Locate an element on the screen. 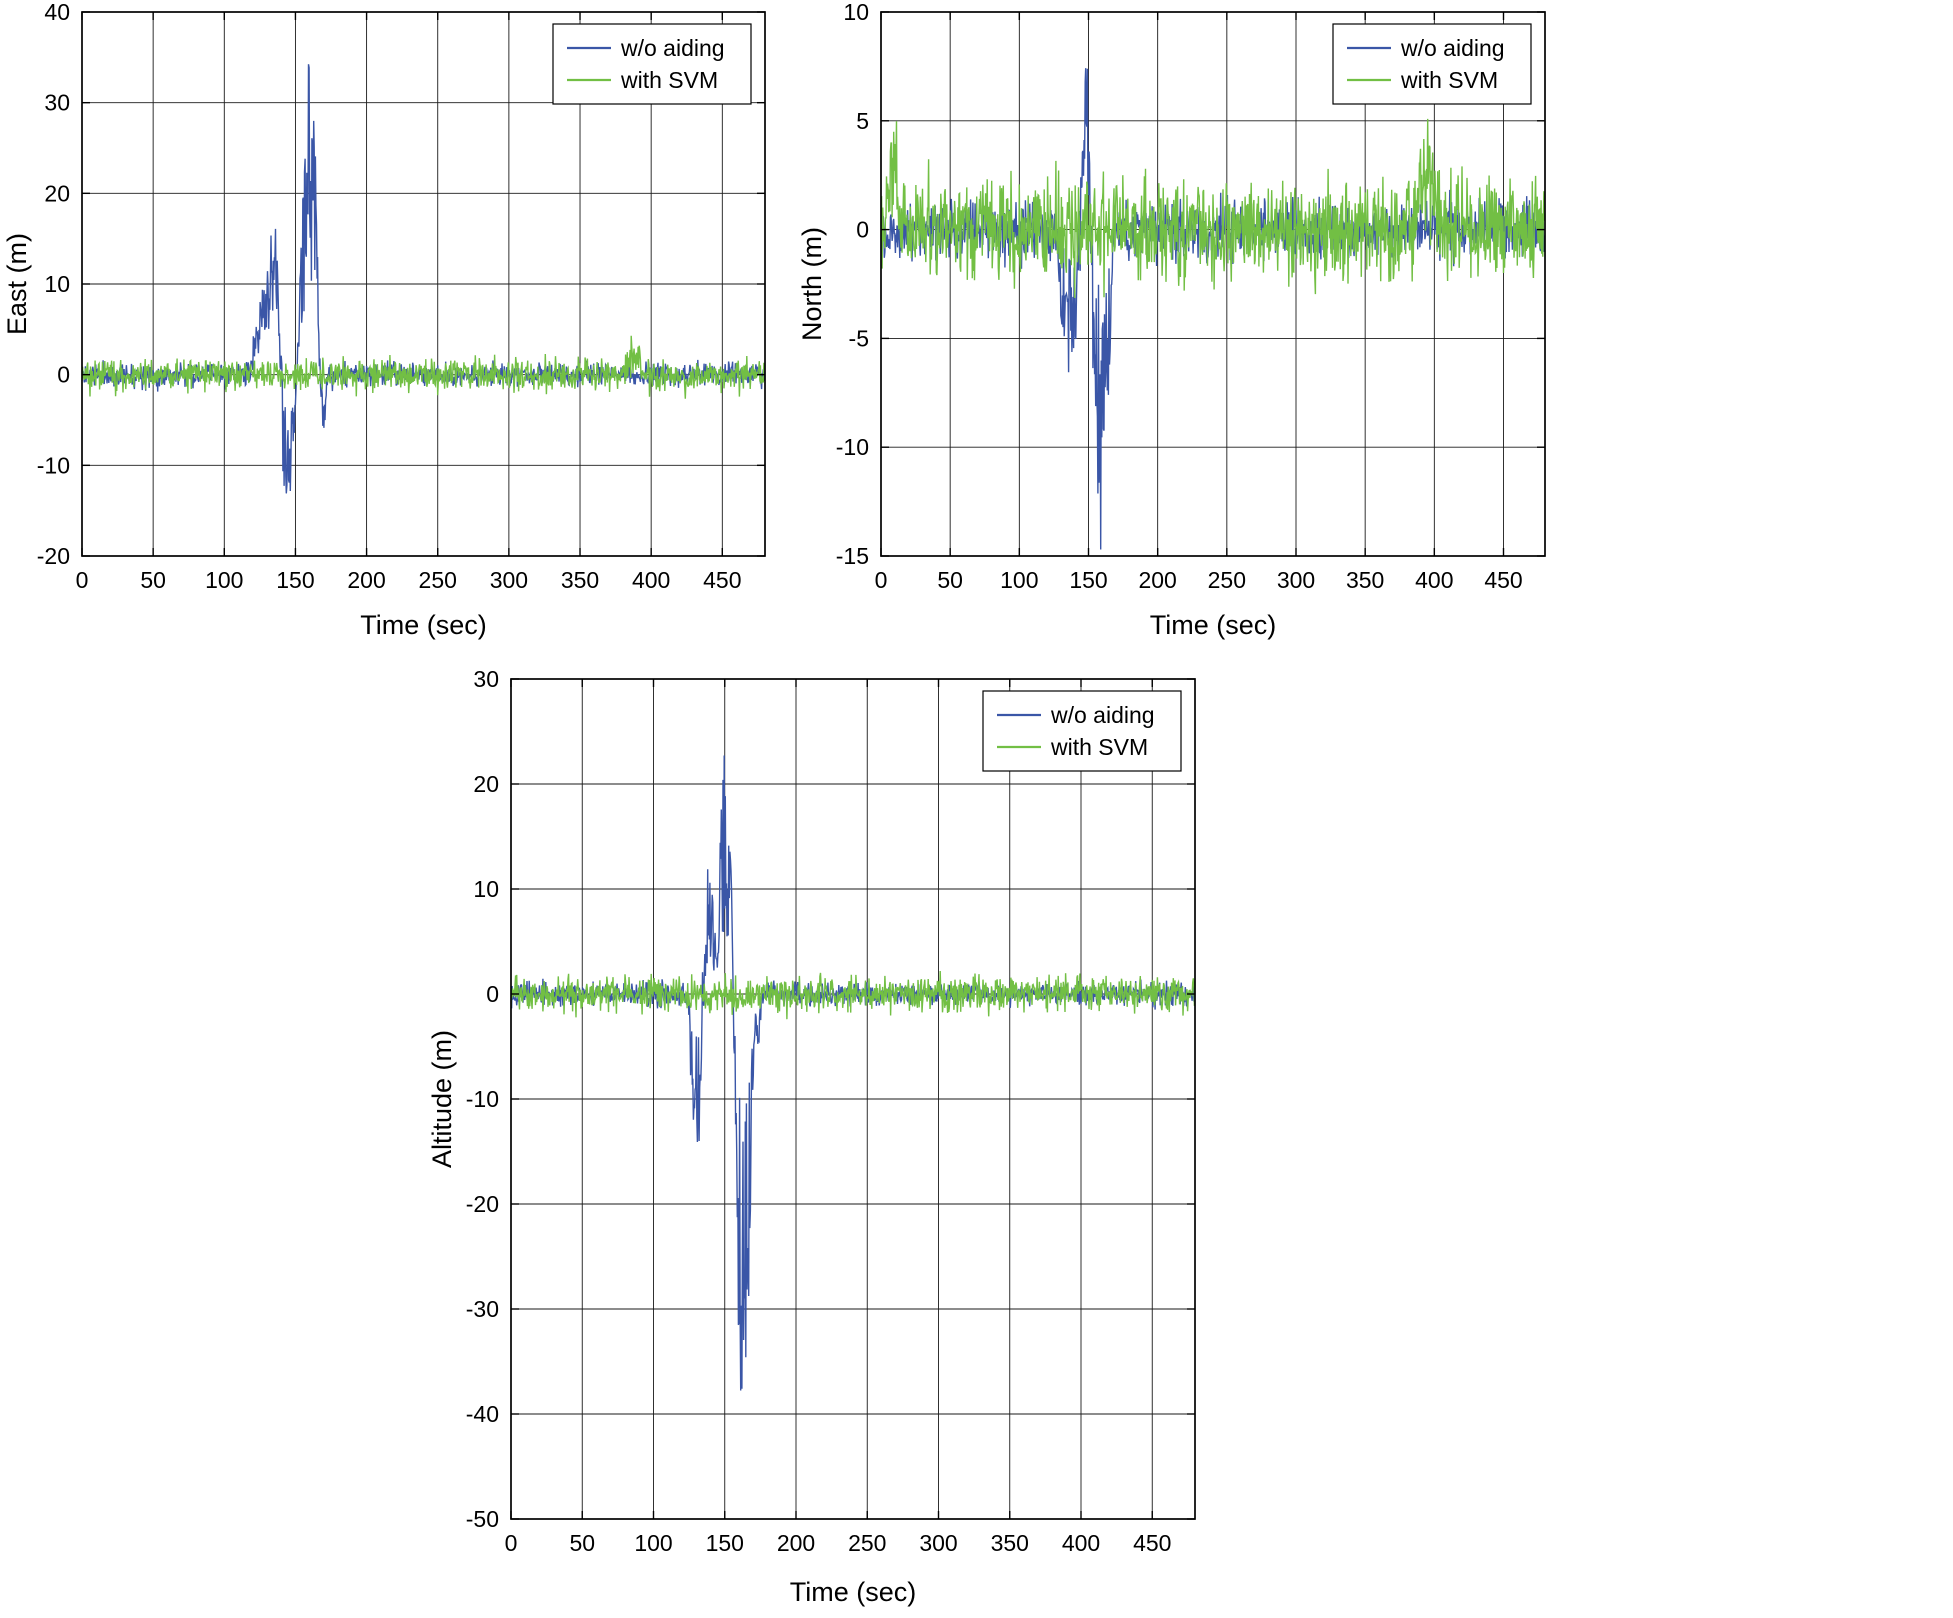  north-ylabel: North (m) is located at coordinates (812, 284).